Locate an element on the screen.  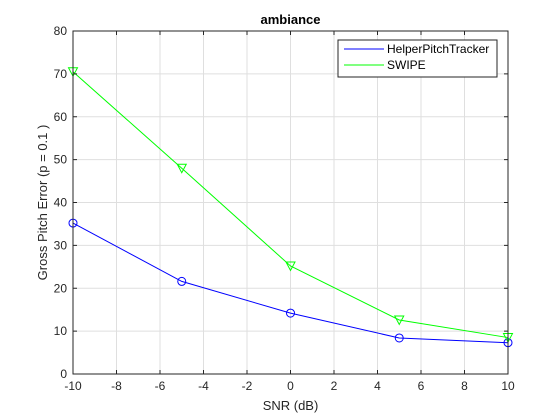
x-tick-label: 4 is located at coordinates (377, 386).